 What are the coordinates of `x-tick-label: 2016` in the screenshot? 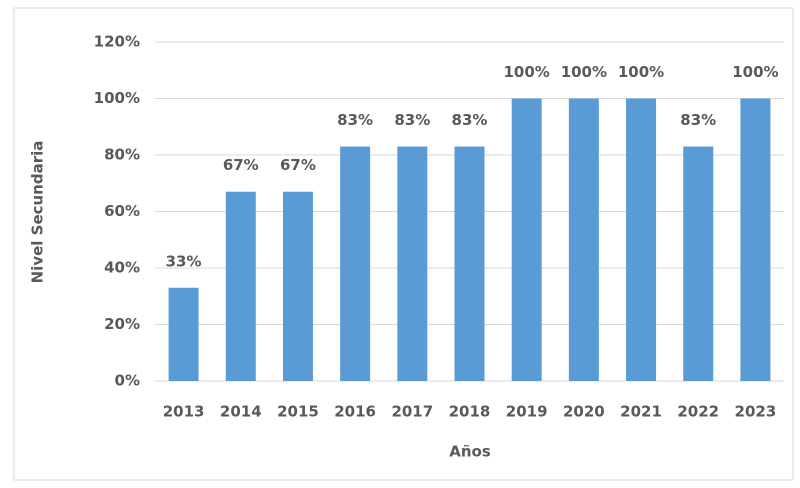 It's located at (355, 412).